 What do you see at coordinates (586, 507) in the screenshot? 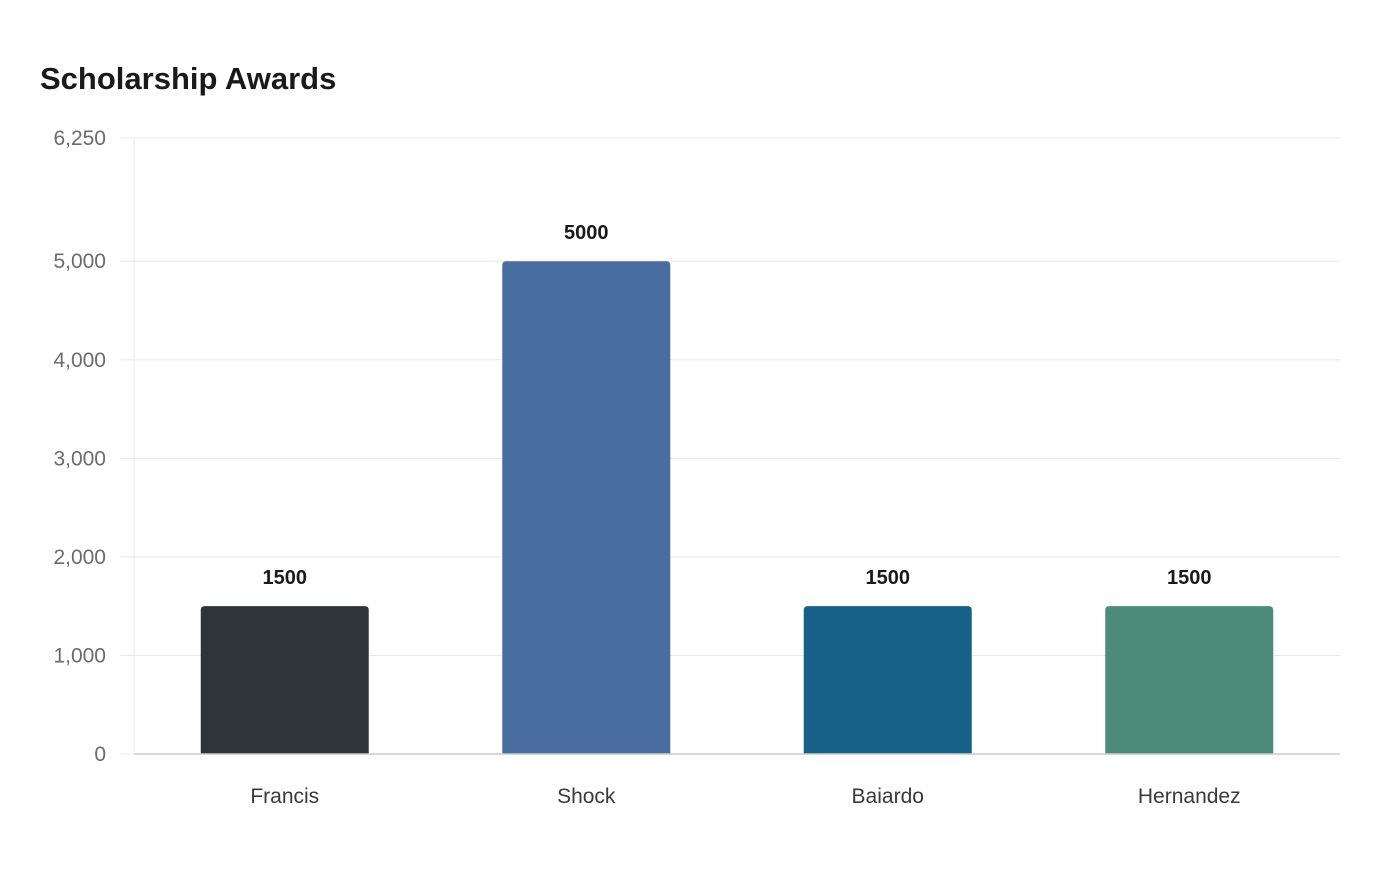
I see `bar-shock` at bounding box center [586, 507].